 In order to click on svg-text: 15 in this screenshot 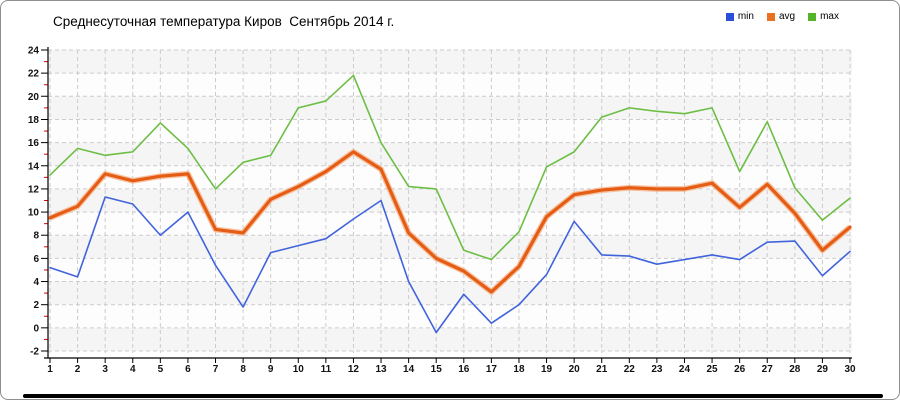, I will do `click(437, 369)`.